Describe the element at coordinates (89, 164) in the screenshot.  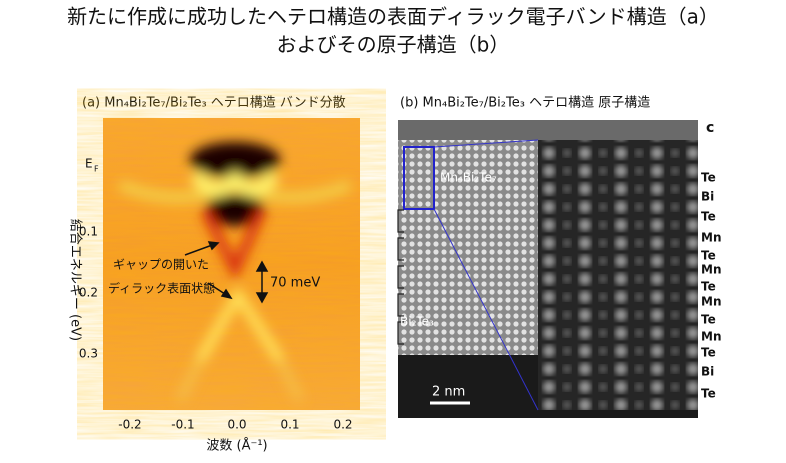
I see `y-tick-label: E` at that location.